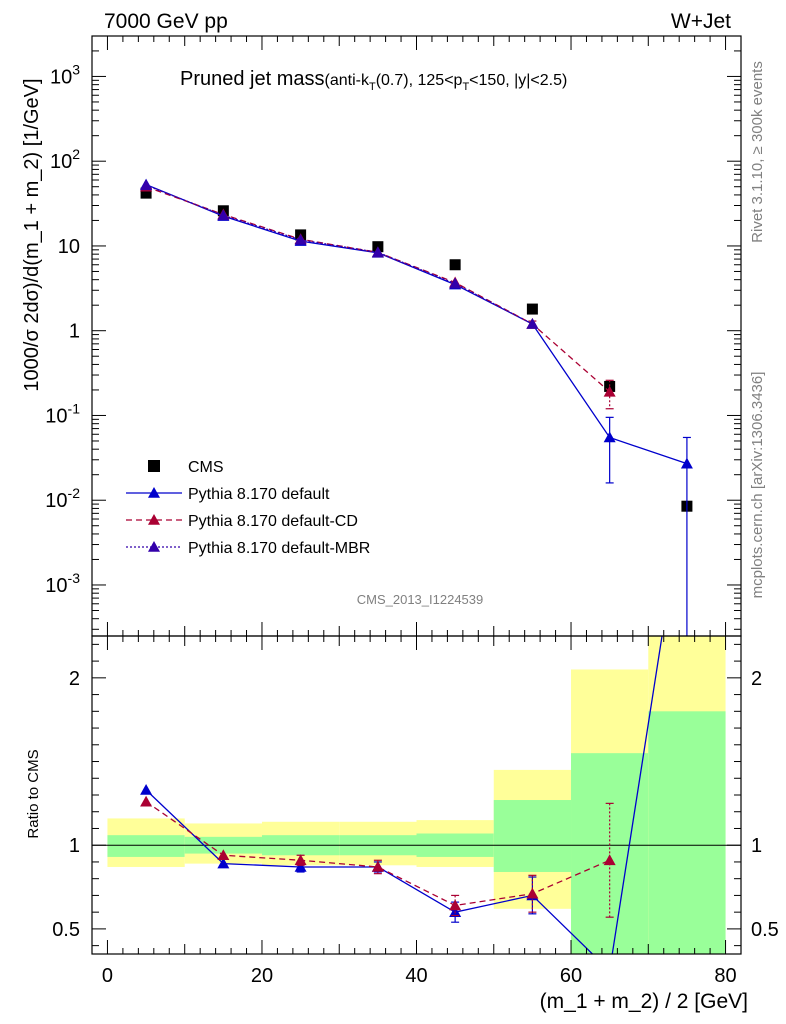 Image resolution: width=786 pixels, height=1024 pixels. I want to click on tick-exponent: -1, so click(74, 408).